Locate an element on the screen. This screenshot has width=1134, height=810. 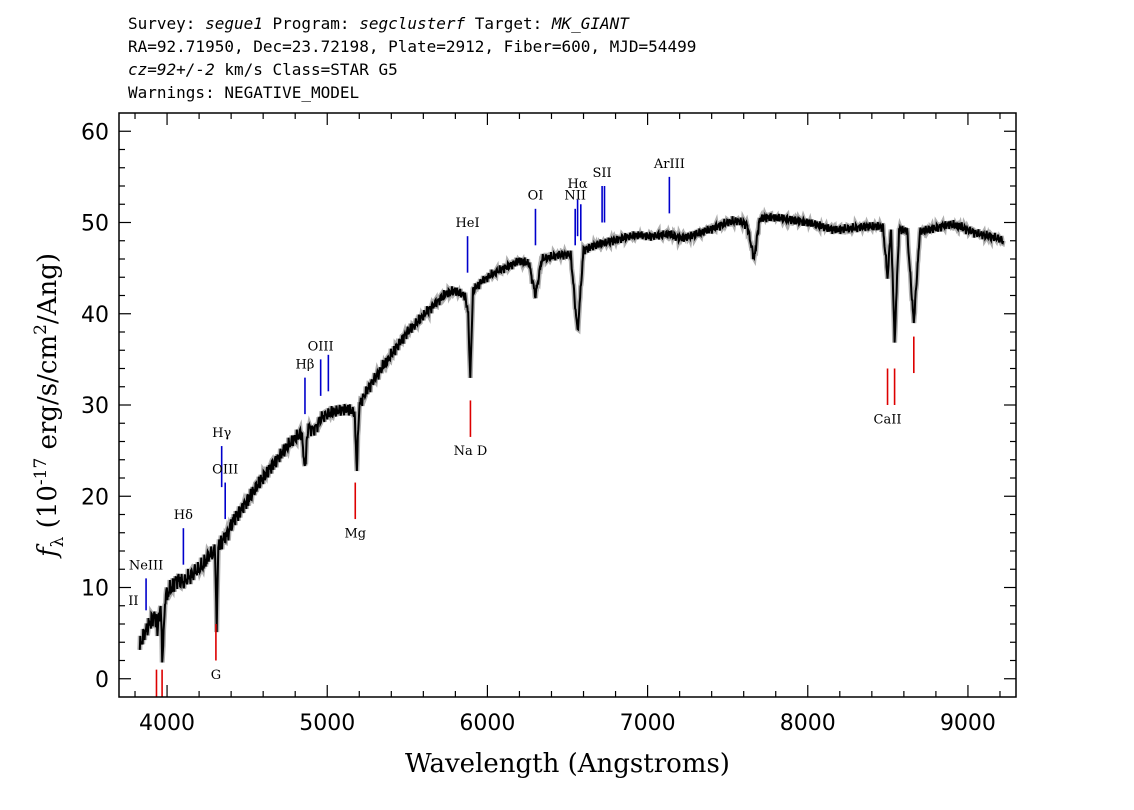
emission-line-label: Hα is located at coordinates (578, 184).